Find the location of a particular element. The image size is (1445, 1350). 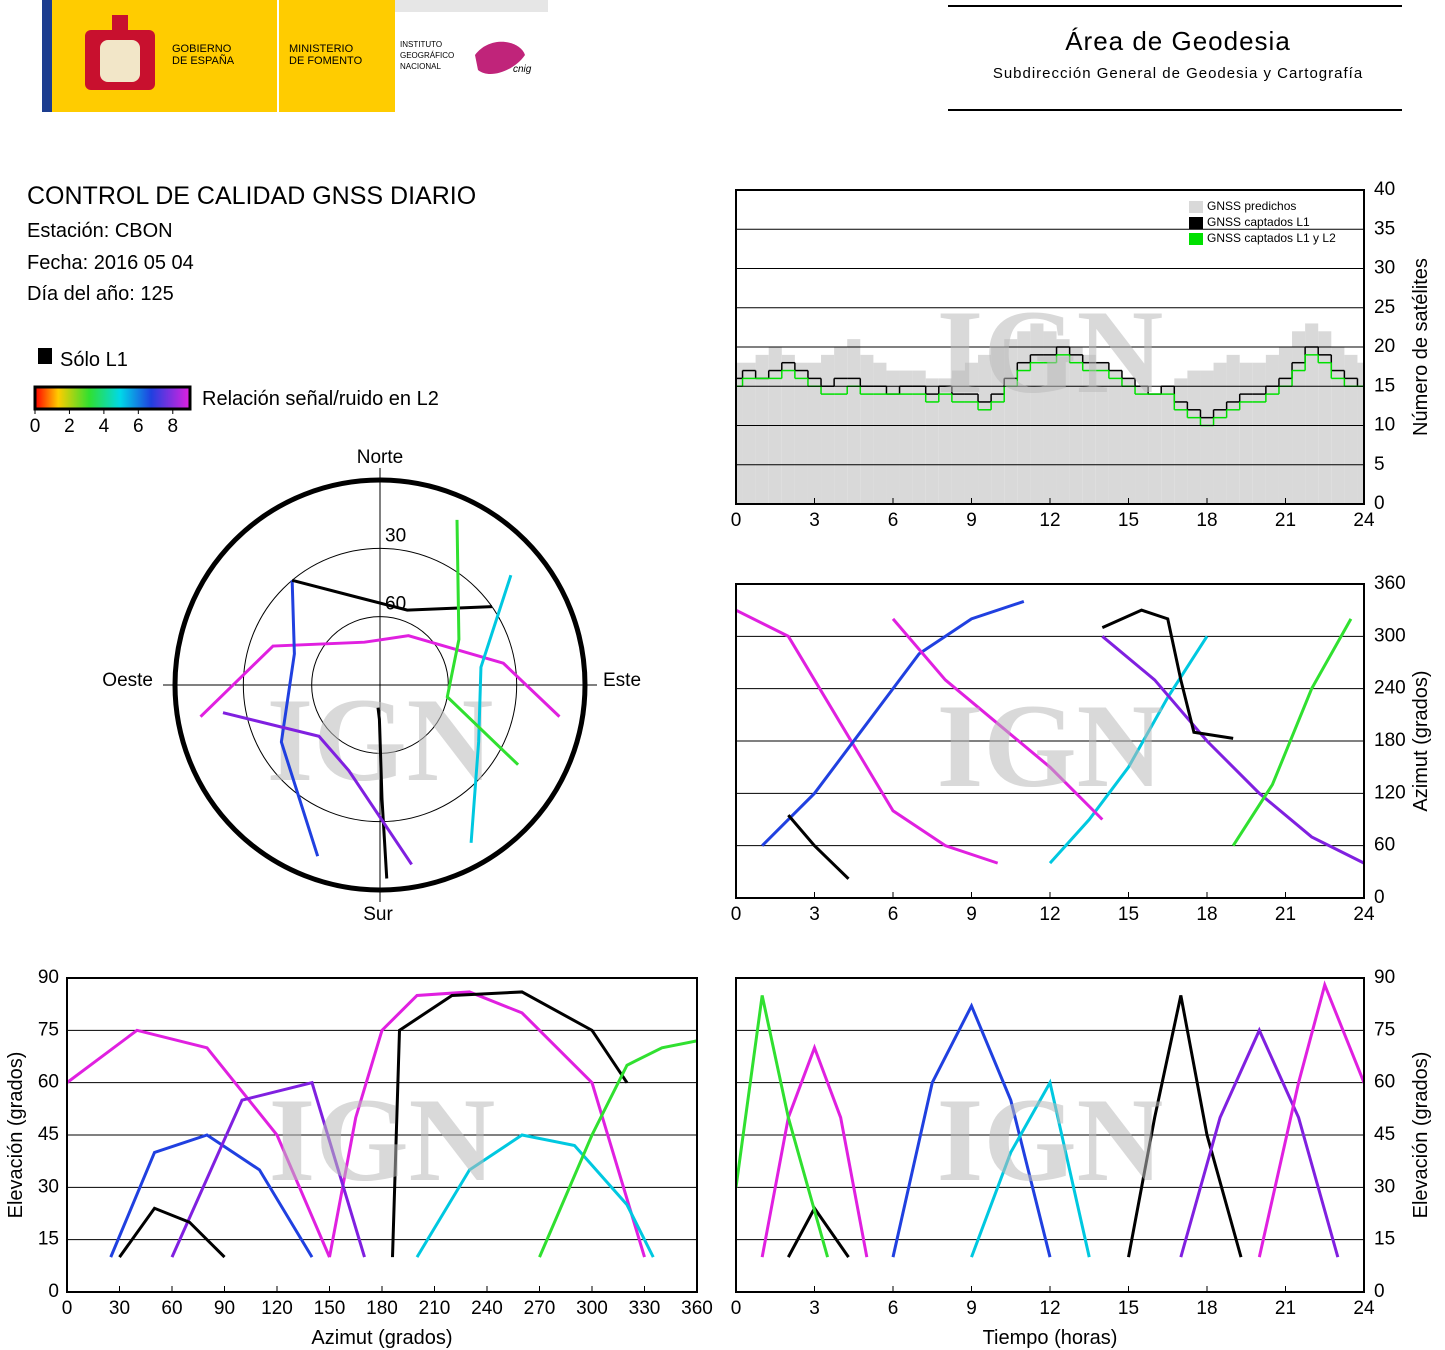

date: Fecha: 2016 05 04 is located at coordinates (110, 263).